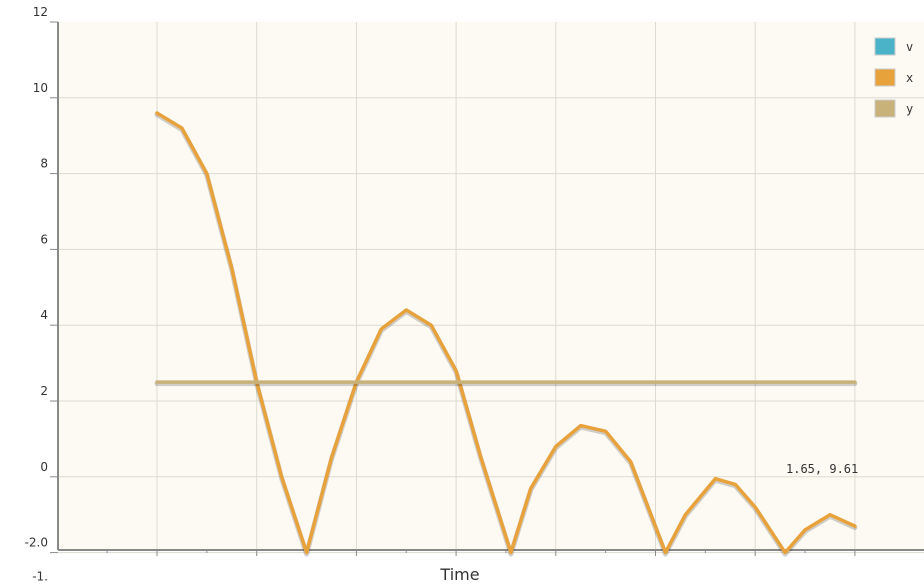 This screenshot has width=924, height=584. Describe the element at coordinates (44, 239) in the screenshot. I see `y-tick-label: 6` at that location.